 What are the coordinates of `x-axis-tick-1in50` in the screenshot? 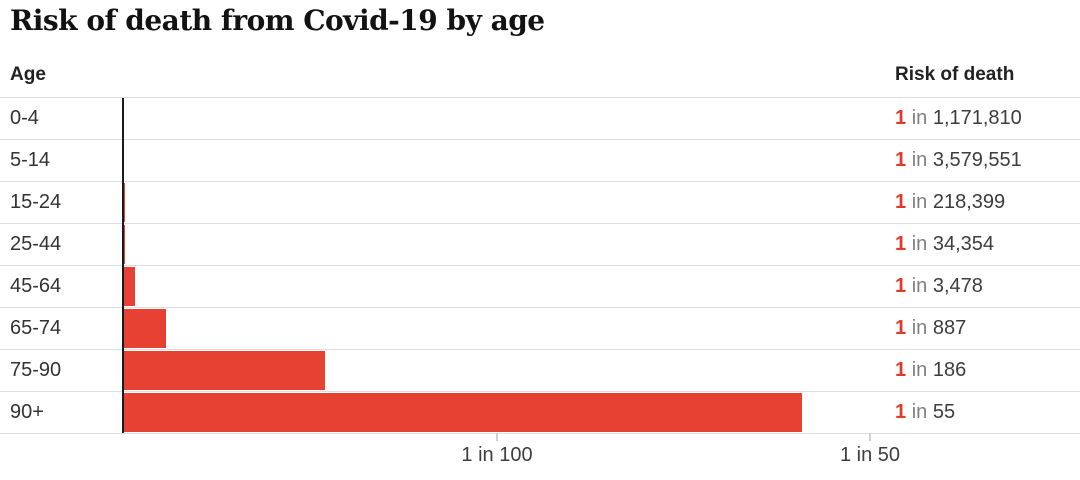 It's located at (870, 437).